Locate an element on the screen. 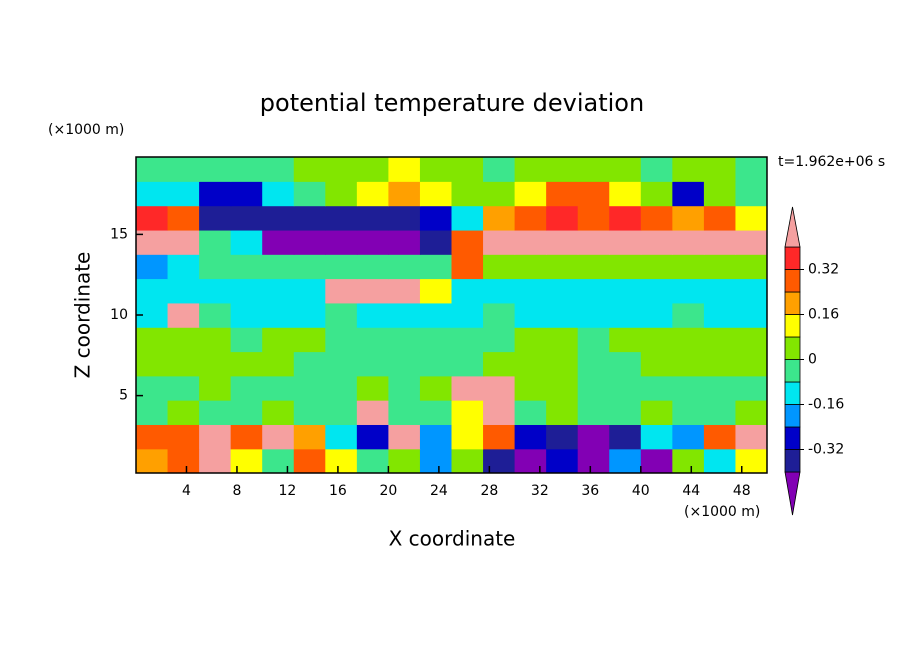  colorbar-tick-label: 0.16 is located at coordinates (823, 315).